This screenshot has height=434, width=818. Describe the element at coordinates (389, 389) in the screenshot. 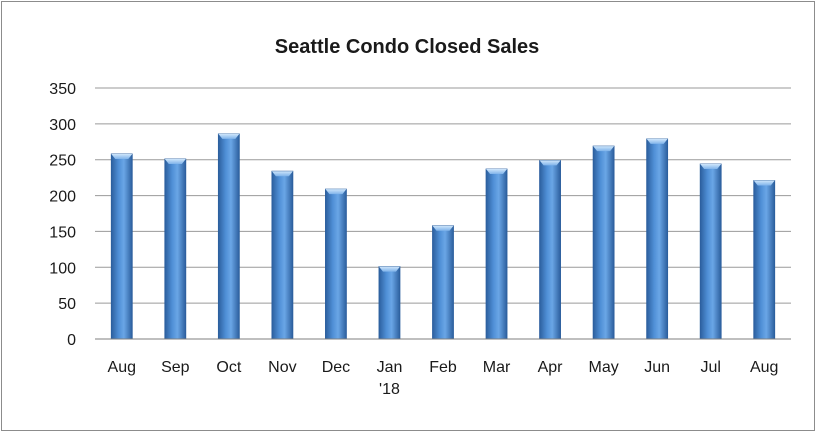

I see `x-tick-label-line: '18` at that location.